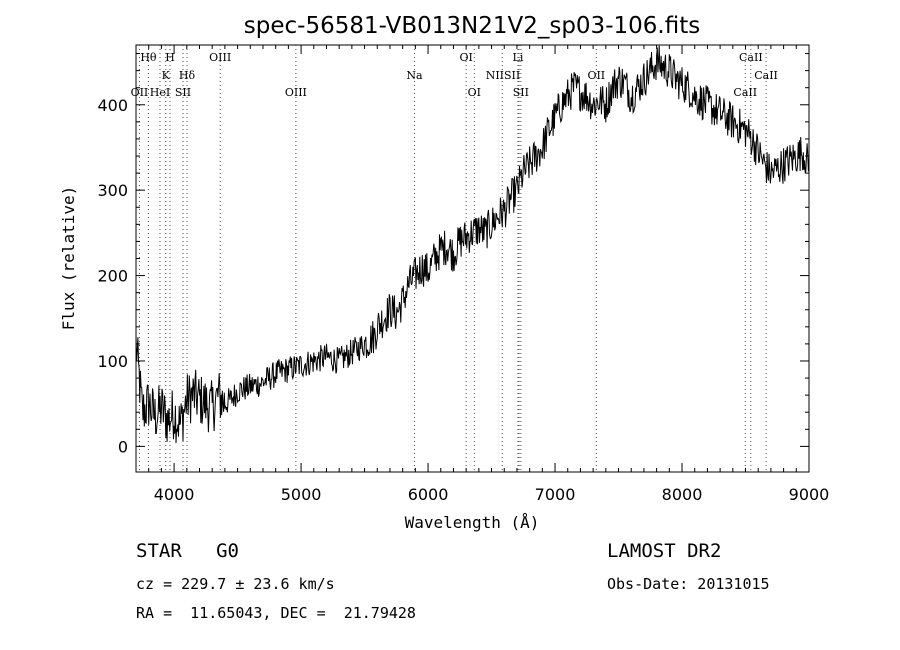 This screenshot has width=900, height=650. I want to click on x-axis-label: Wavelength (Å), so click(472, 522).